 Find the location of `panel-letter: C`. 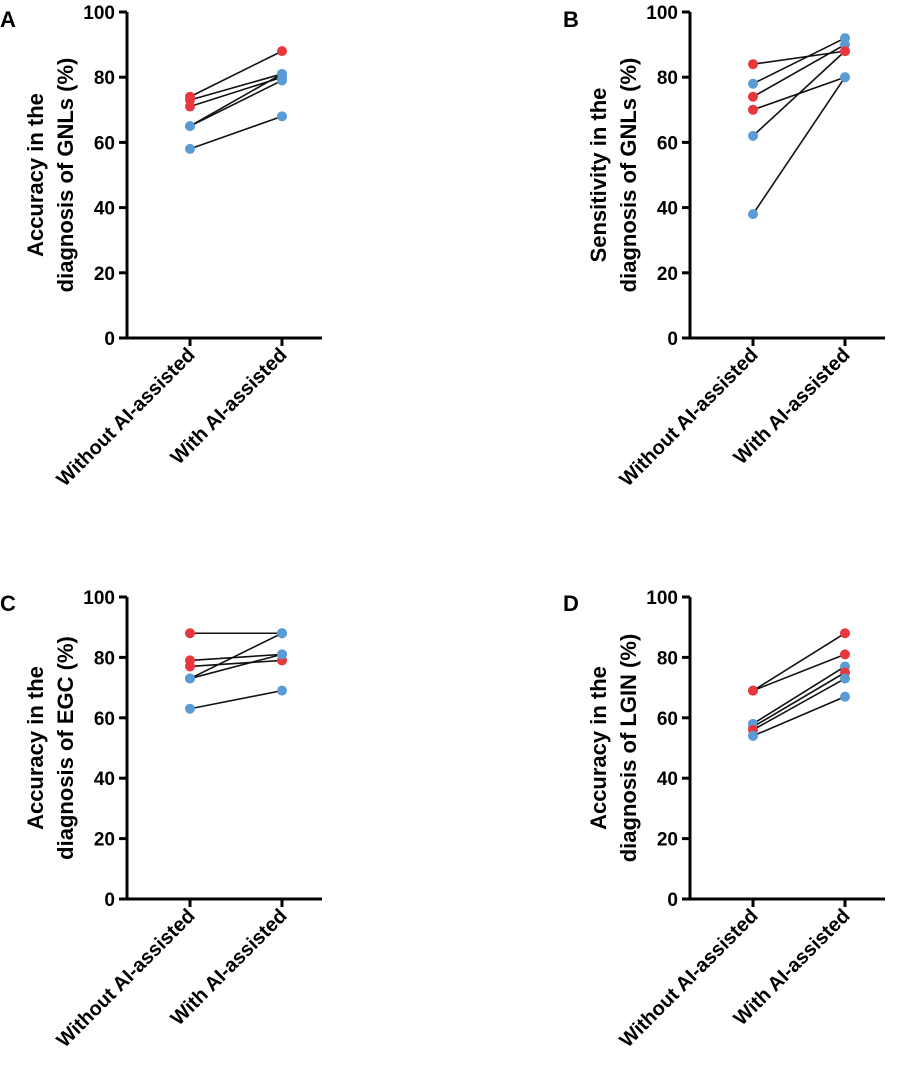

panel-letter: C is located at coordinates (8, 603).